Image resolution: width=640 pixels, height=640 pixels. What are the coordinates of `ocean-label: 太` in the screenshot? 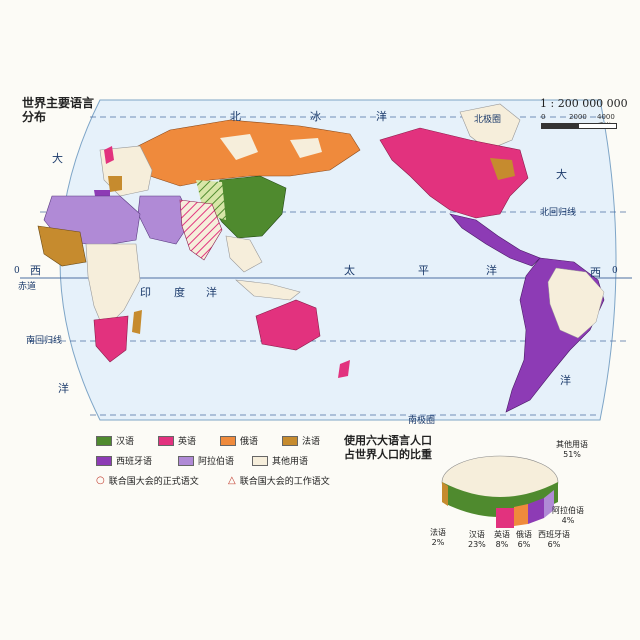 It's located at (350, 270).